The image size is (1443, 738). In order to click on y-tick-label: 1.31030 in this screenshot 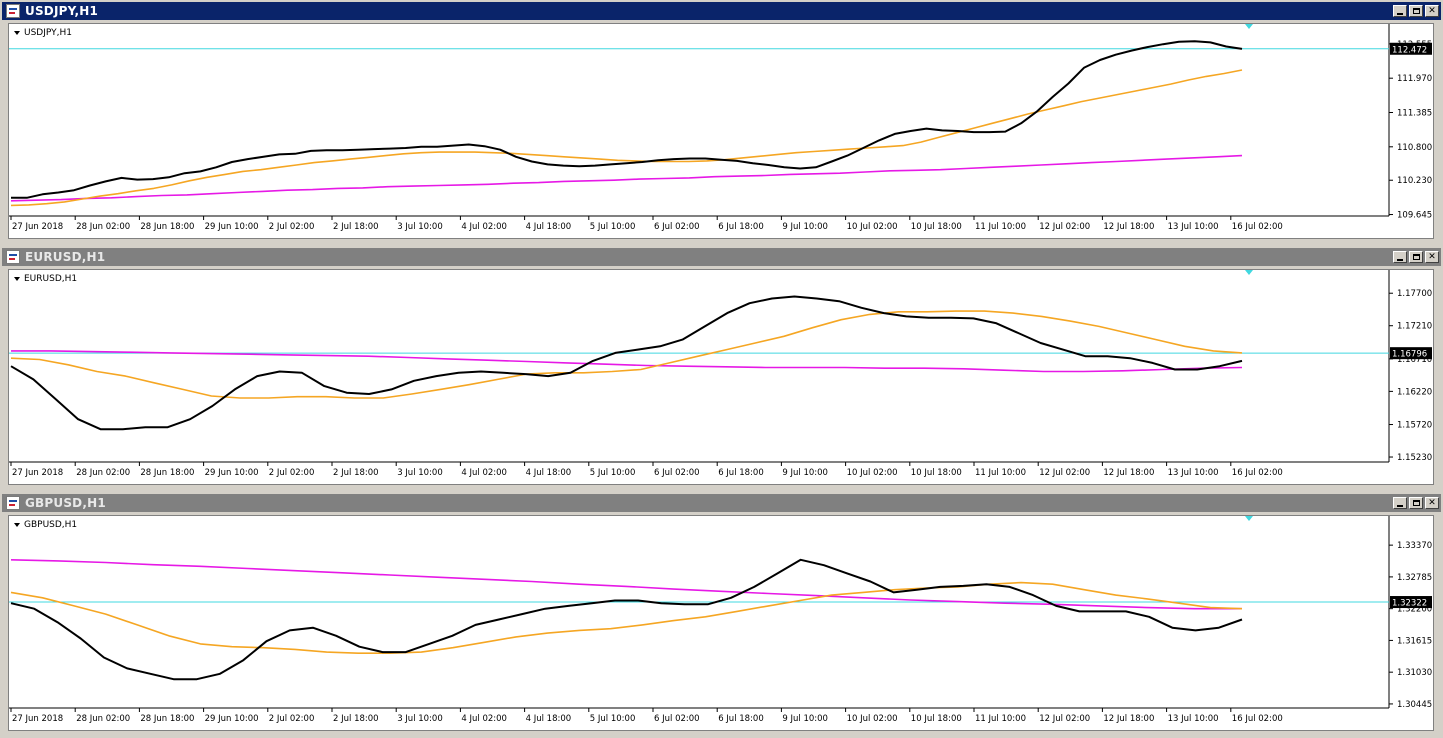, I will do `click(1414, 673)`.